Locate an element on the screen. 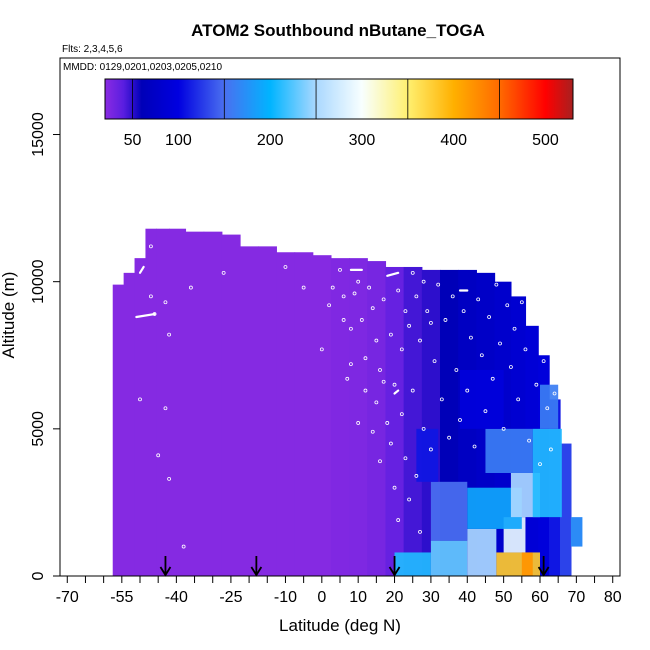 This screenshot has width=650, height=650. x-tick-label: 10 is located at coordinates (358, 597).